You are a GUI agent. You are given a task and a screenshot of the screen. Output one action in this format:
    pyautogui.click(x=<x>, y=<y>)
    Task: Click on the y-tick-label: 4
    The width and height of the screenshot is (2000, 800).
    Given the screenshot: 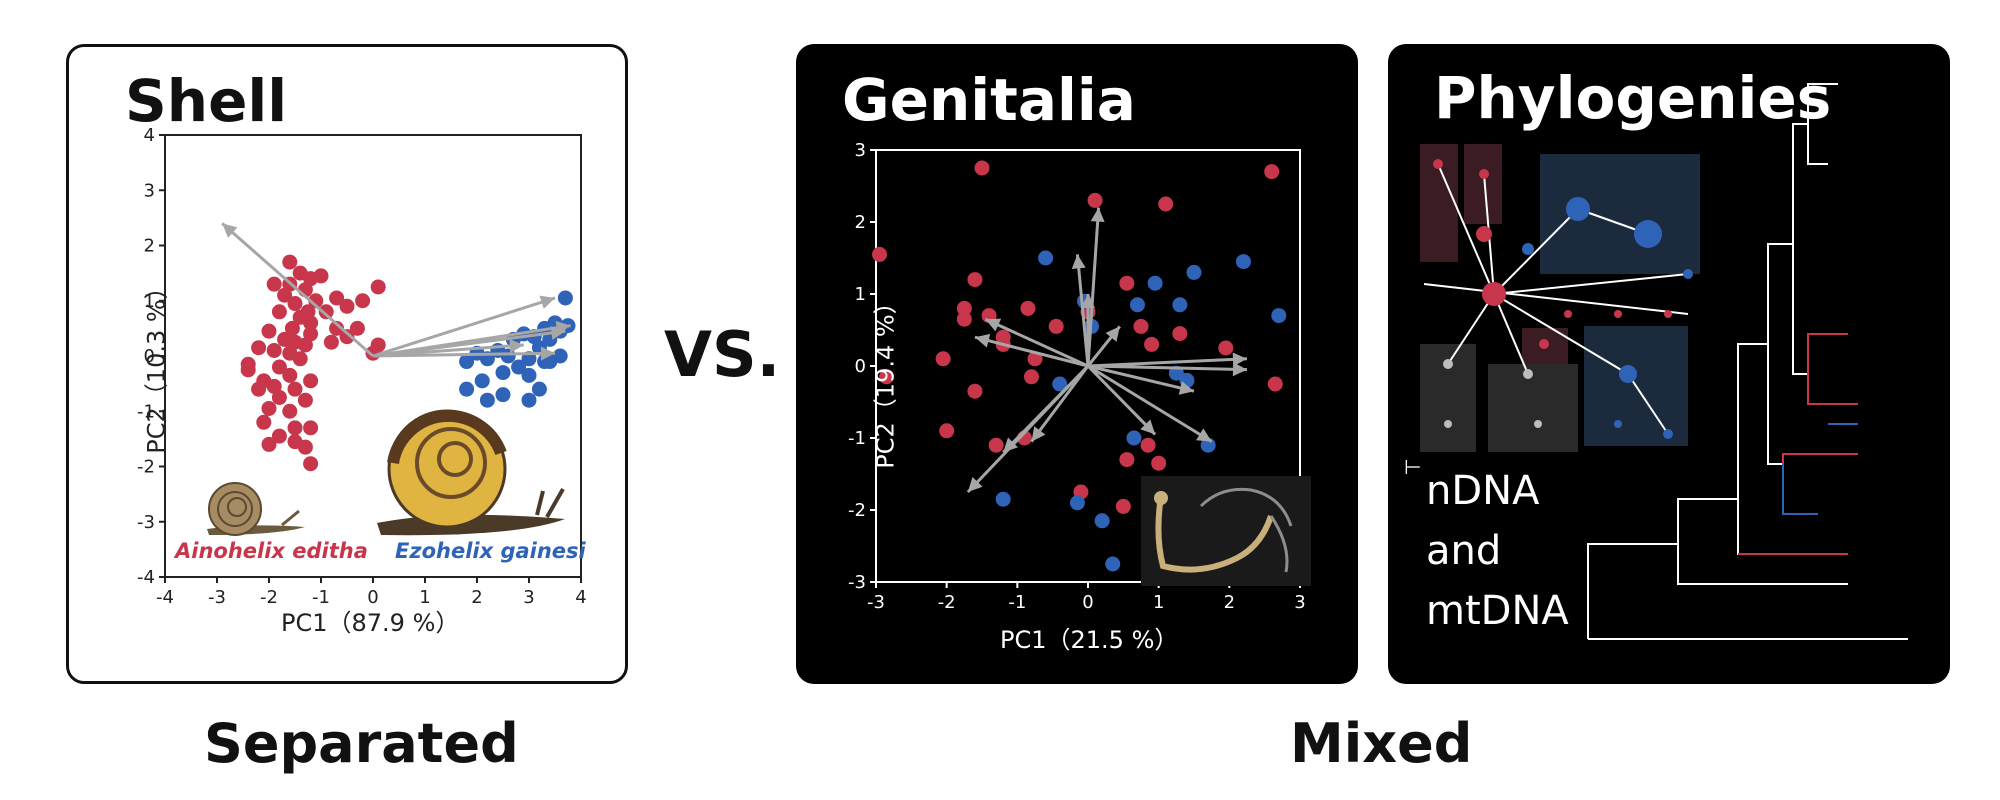 What is the action you would take?
    pyautogui.click(x=149, y=135)
    